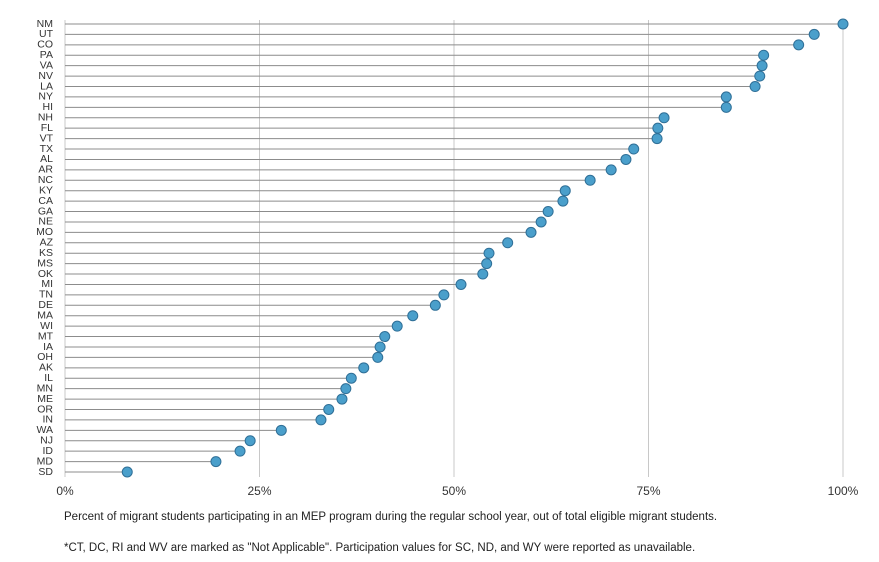 This screenshot has height=562, width=879. What do you see at coordinates (45, 388) in the screenshot?
I see `y-tick-label: MN` at bounding box center [45, 388].